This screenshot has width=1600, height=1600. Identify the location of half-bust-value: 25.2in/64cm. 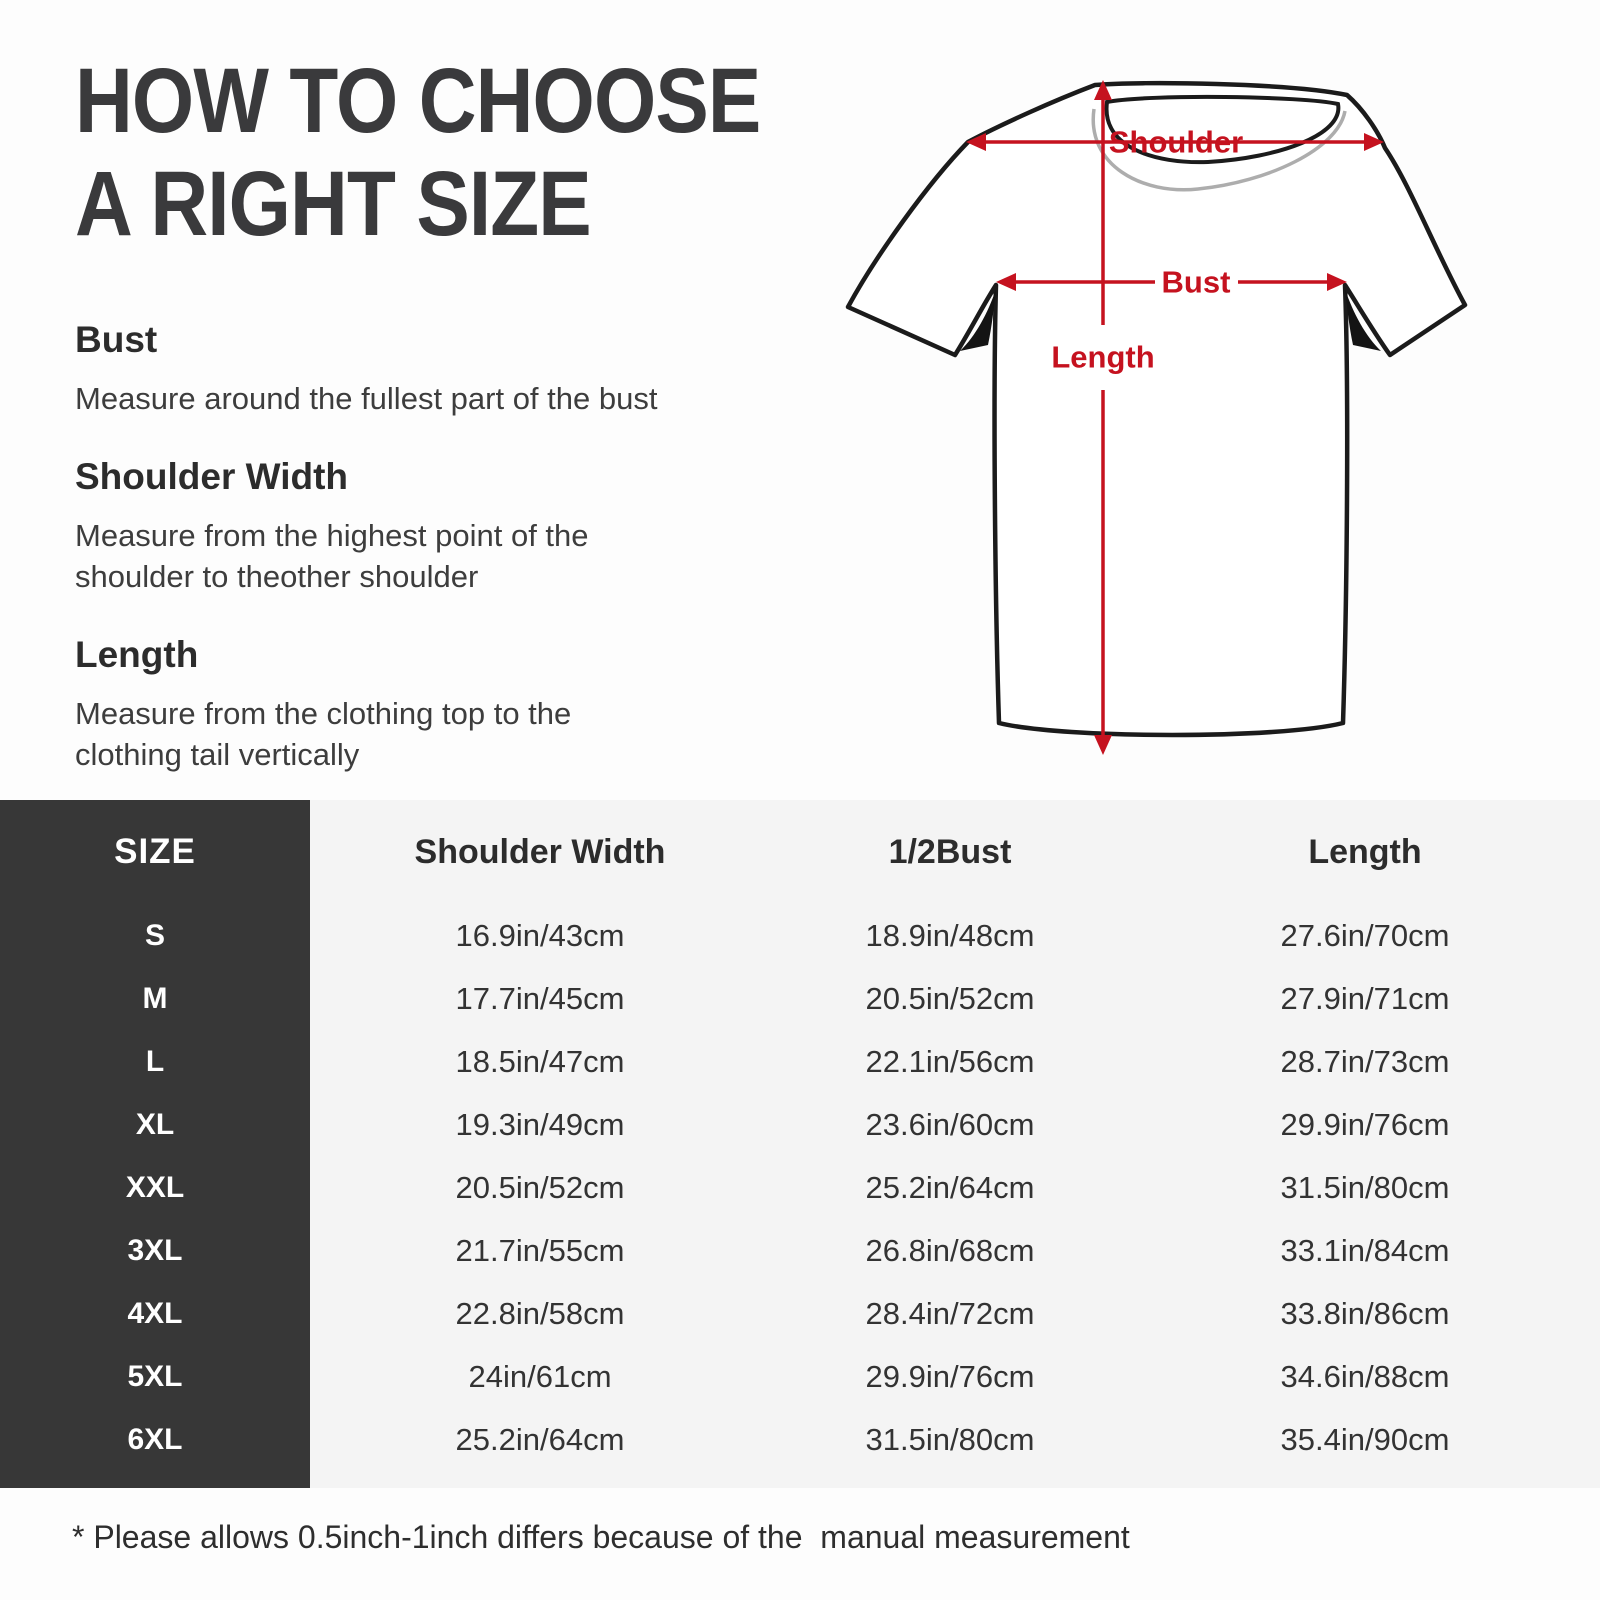
(950, 1187).